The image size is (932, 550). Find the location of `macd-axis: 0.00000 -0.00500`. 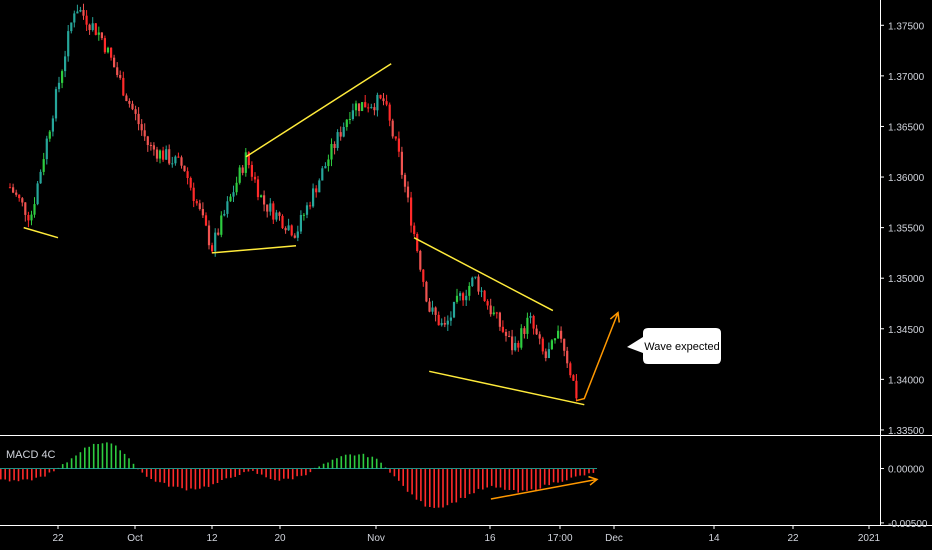

macd-axis: 0.00000 -0.00500 is located at coordinates (904, 497).